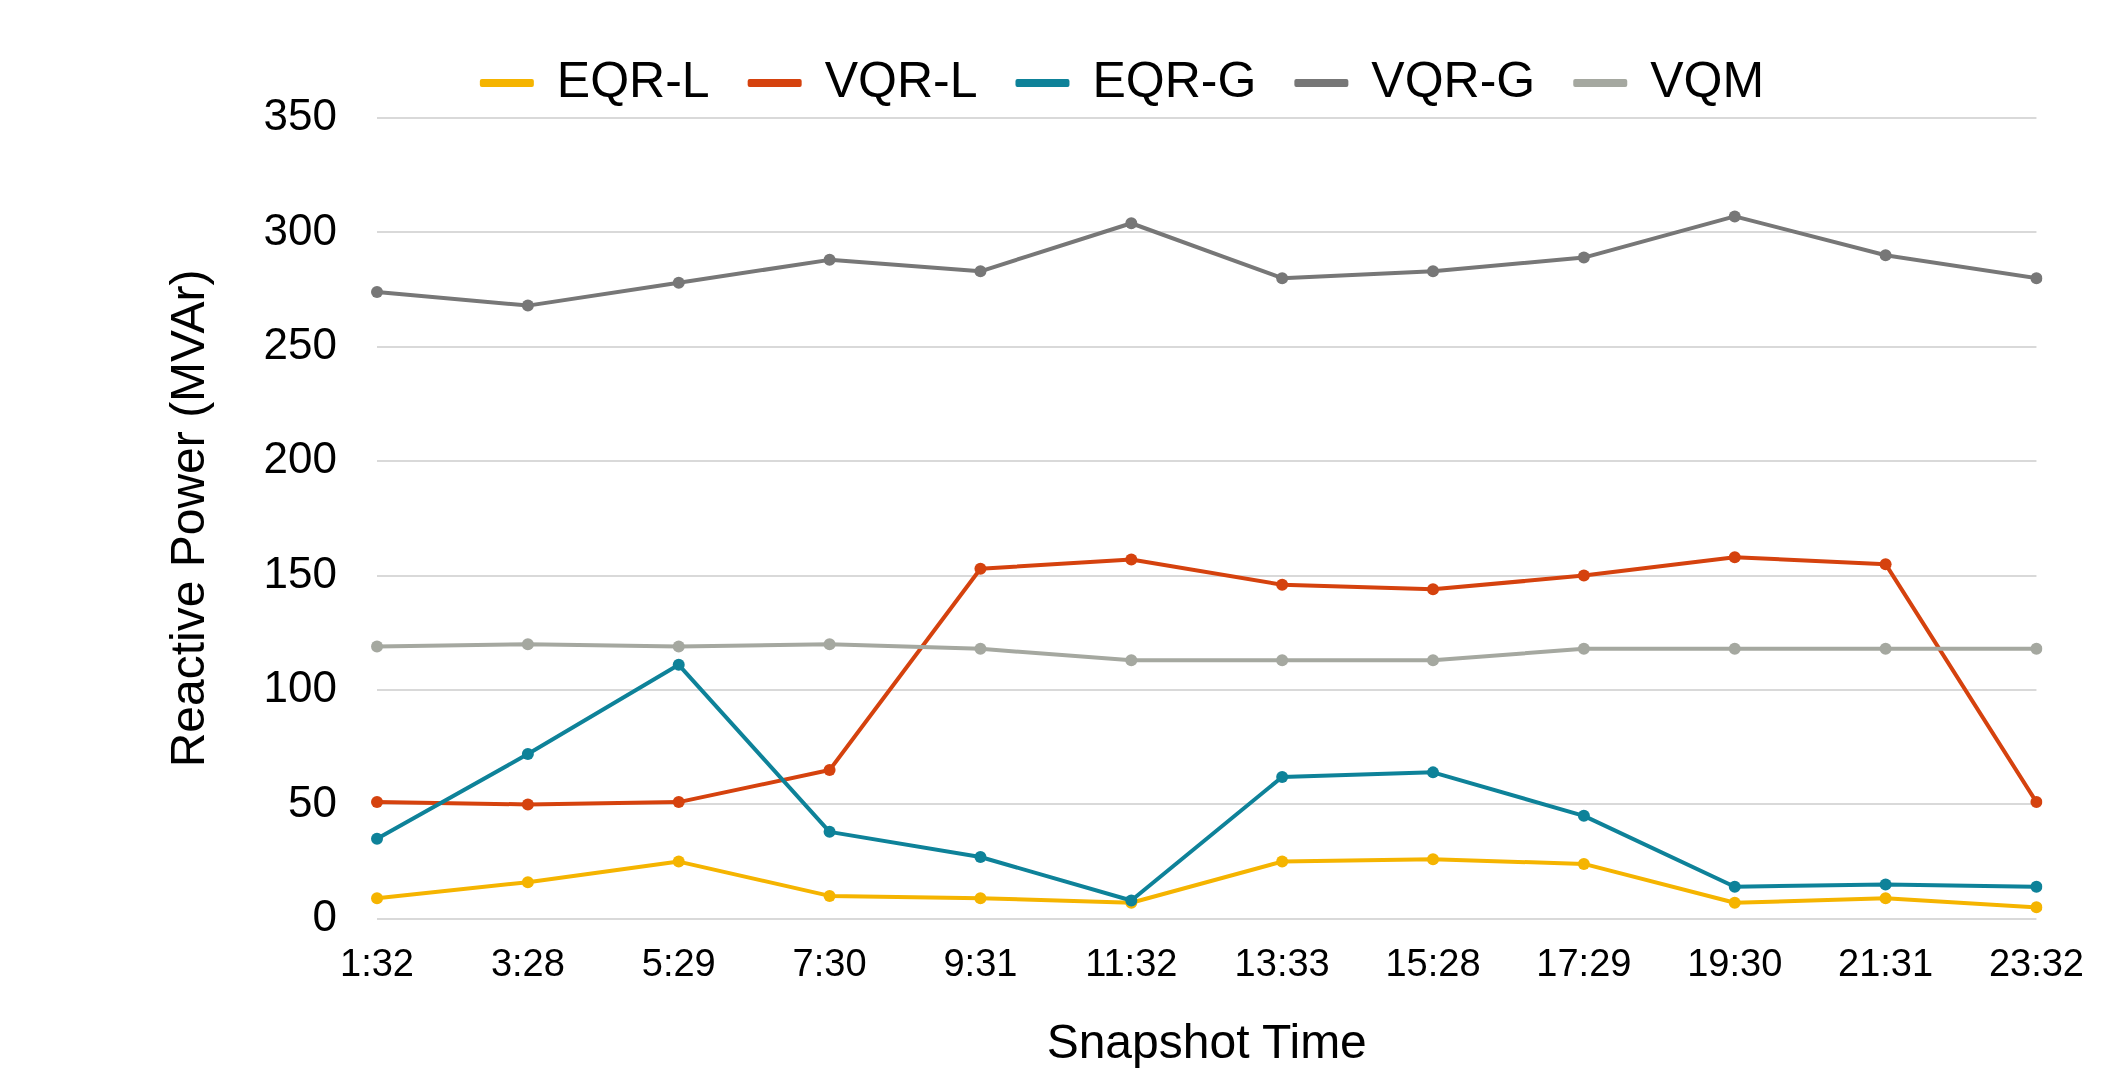 The width and height of the screenshot is (2119, 1087). I want to click on legend-label: VQR-G, so click(1453, 79).